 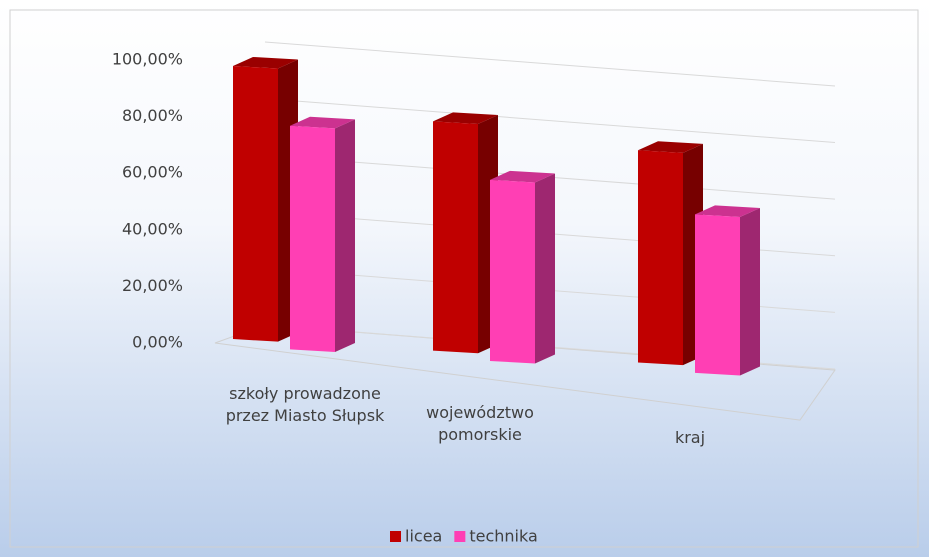 What do you see at coordinates (152, 172) in the screenshot?
I see `y-tick-label: 60,00%` at bounding box center [152, 172].